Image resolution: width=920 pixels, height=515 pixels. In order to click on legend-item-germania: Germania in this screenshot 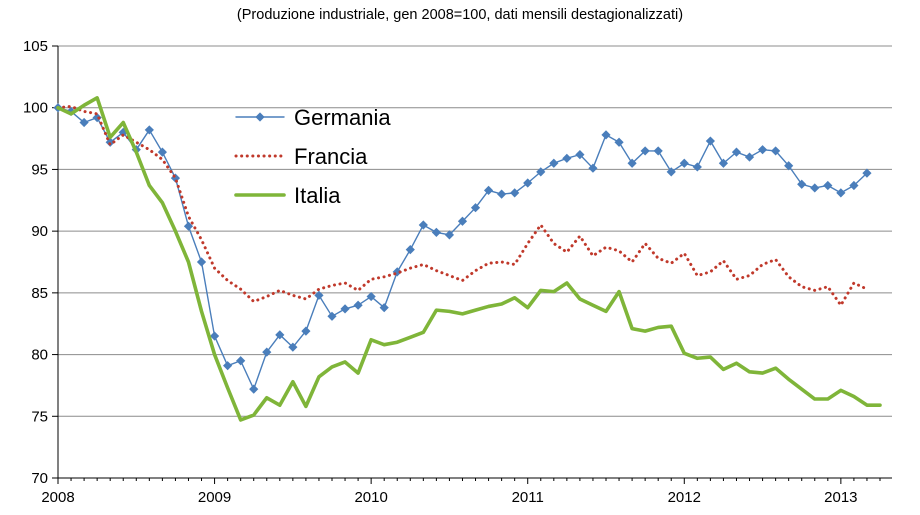, I will do `click(313, 117)`.